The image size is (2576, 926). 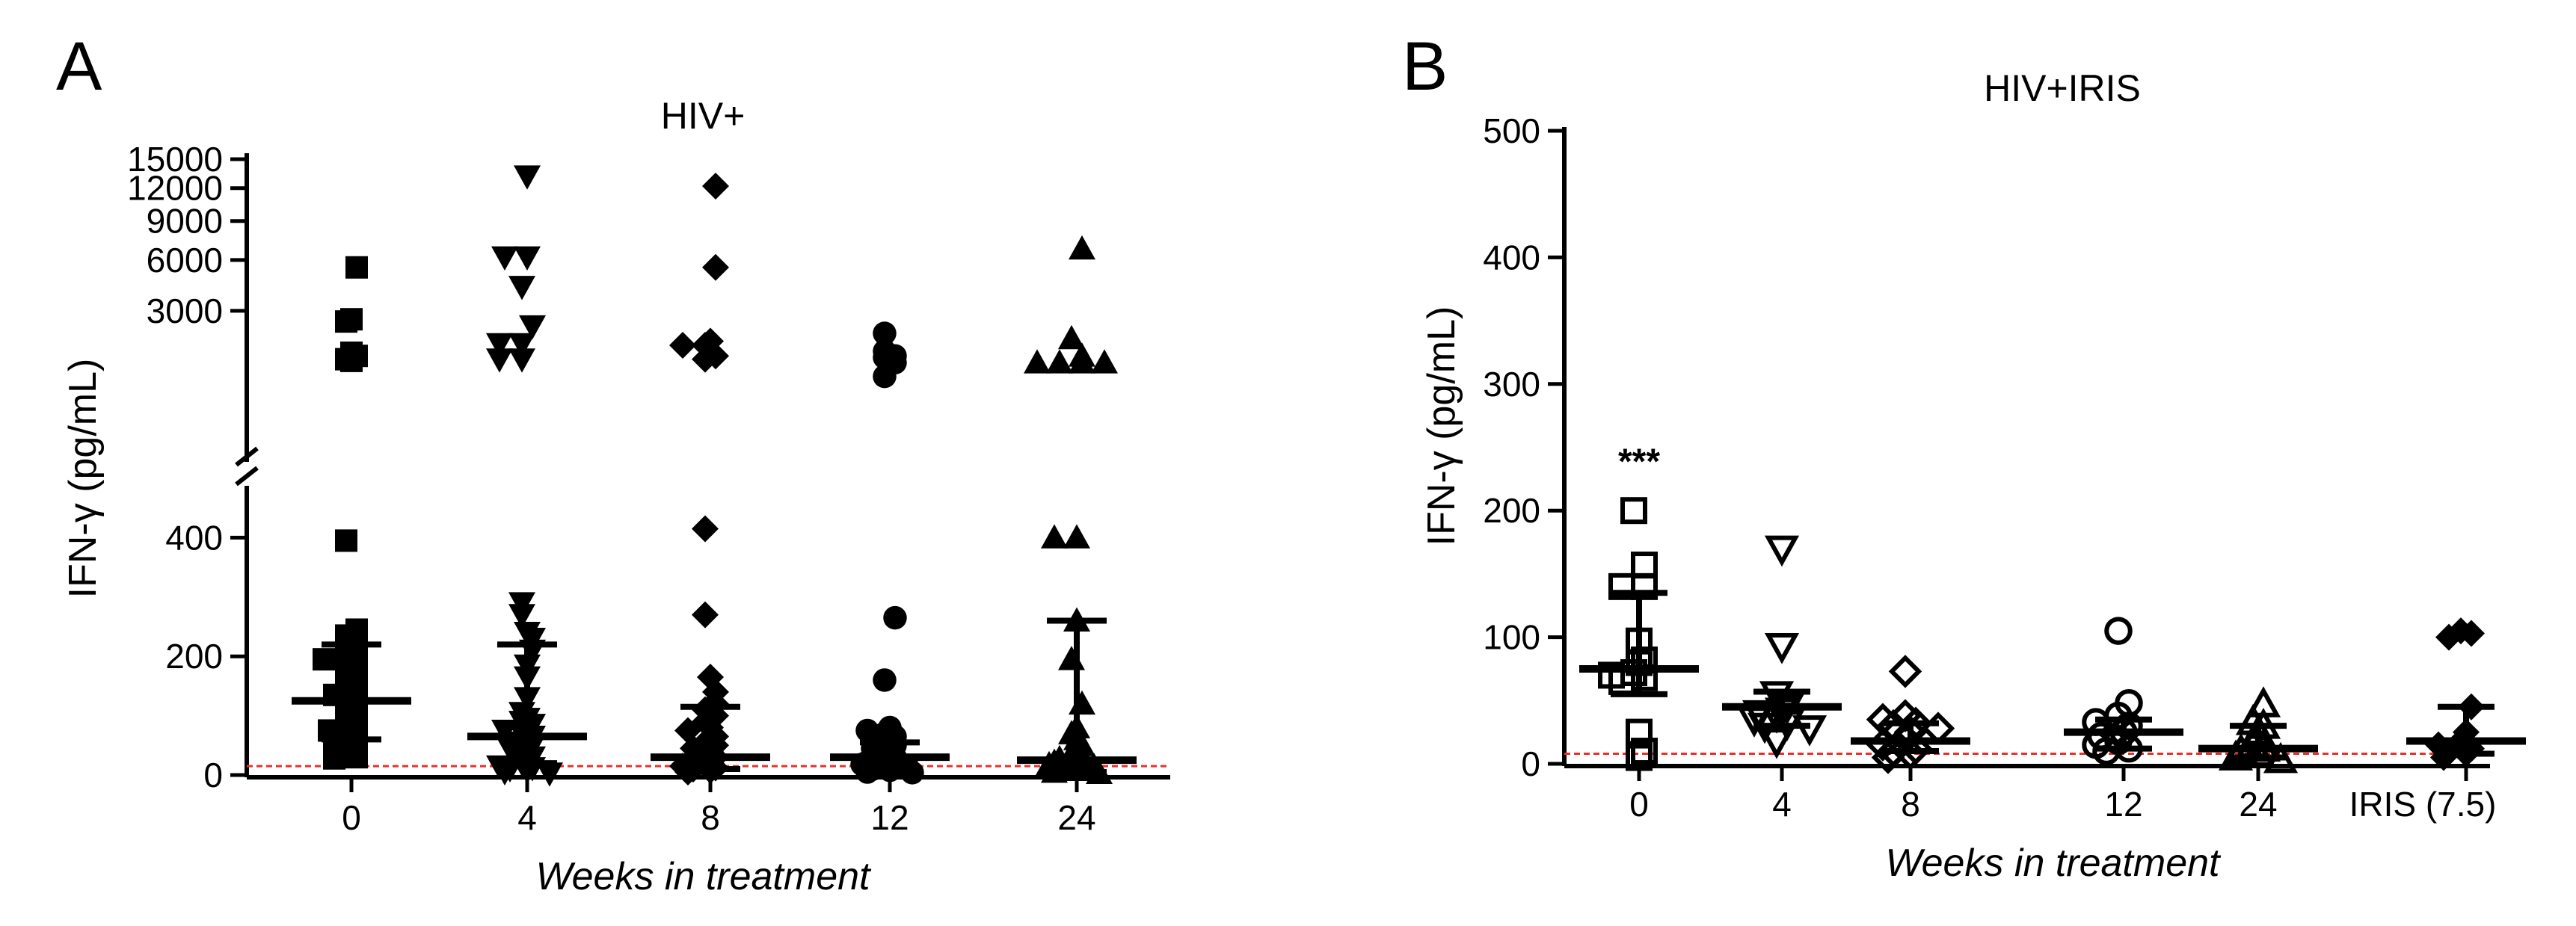 I want to click on y-tick-label-upper-4: 15000, so click(x=175, y=159).